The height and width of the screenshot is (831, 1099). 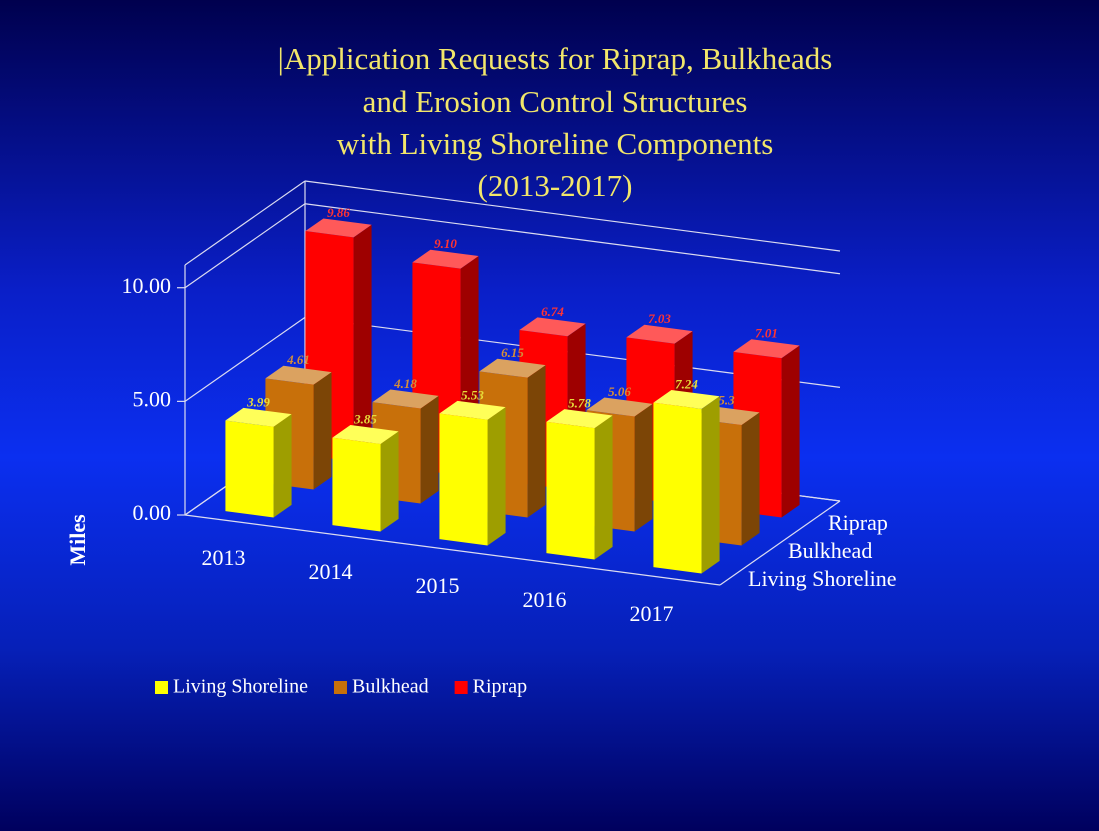 What do you see at coordinates (405, 383) in the screenshot?
I see `value-label: 4.18` at bounding box center [405, 383].